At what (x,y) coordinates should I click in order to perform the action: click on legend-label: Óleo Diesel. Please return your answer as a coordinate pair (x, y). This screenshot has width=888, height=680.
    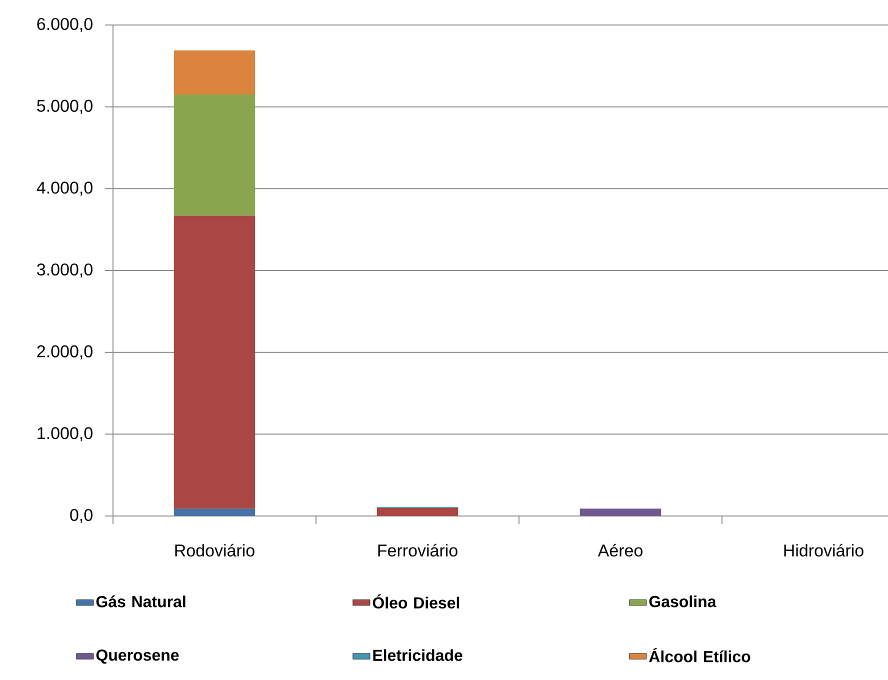
    Looking at the image, I should click on (416, 601).